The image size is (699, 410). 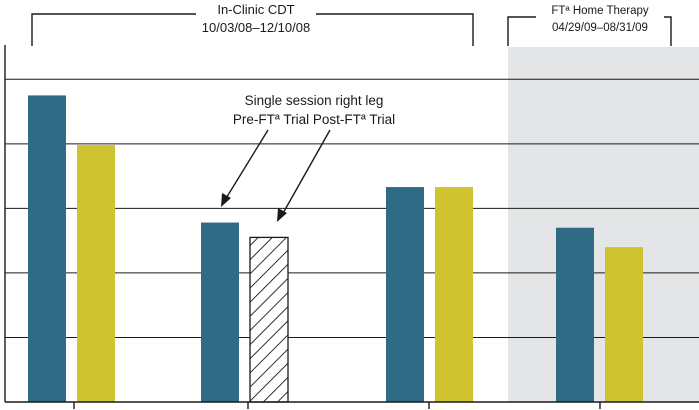 I want to click on home-therapy-bracket-title: FTª Home Therapy, so click(x=600, y=11).